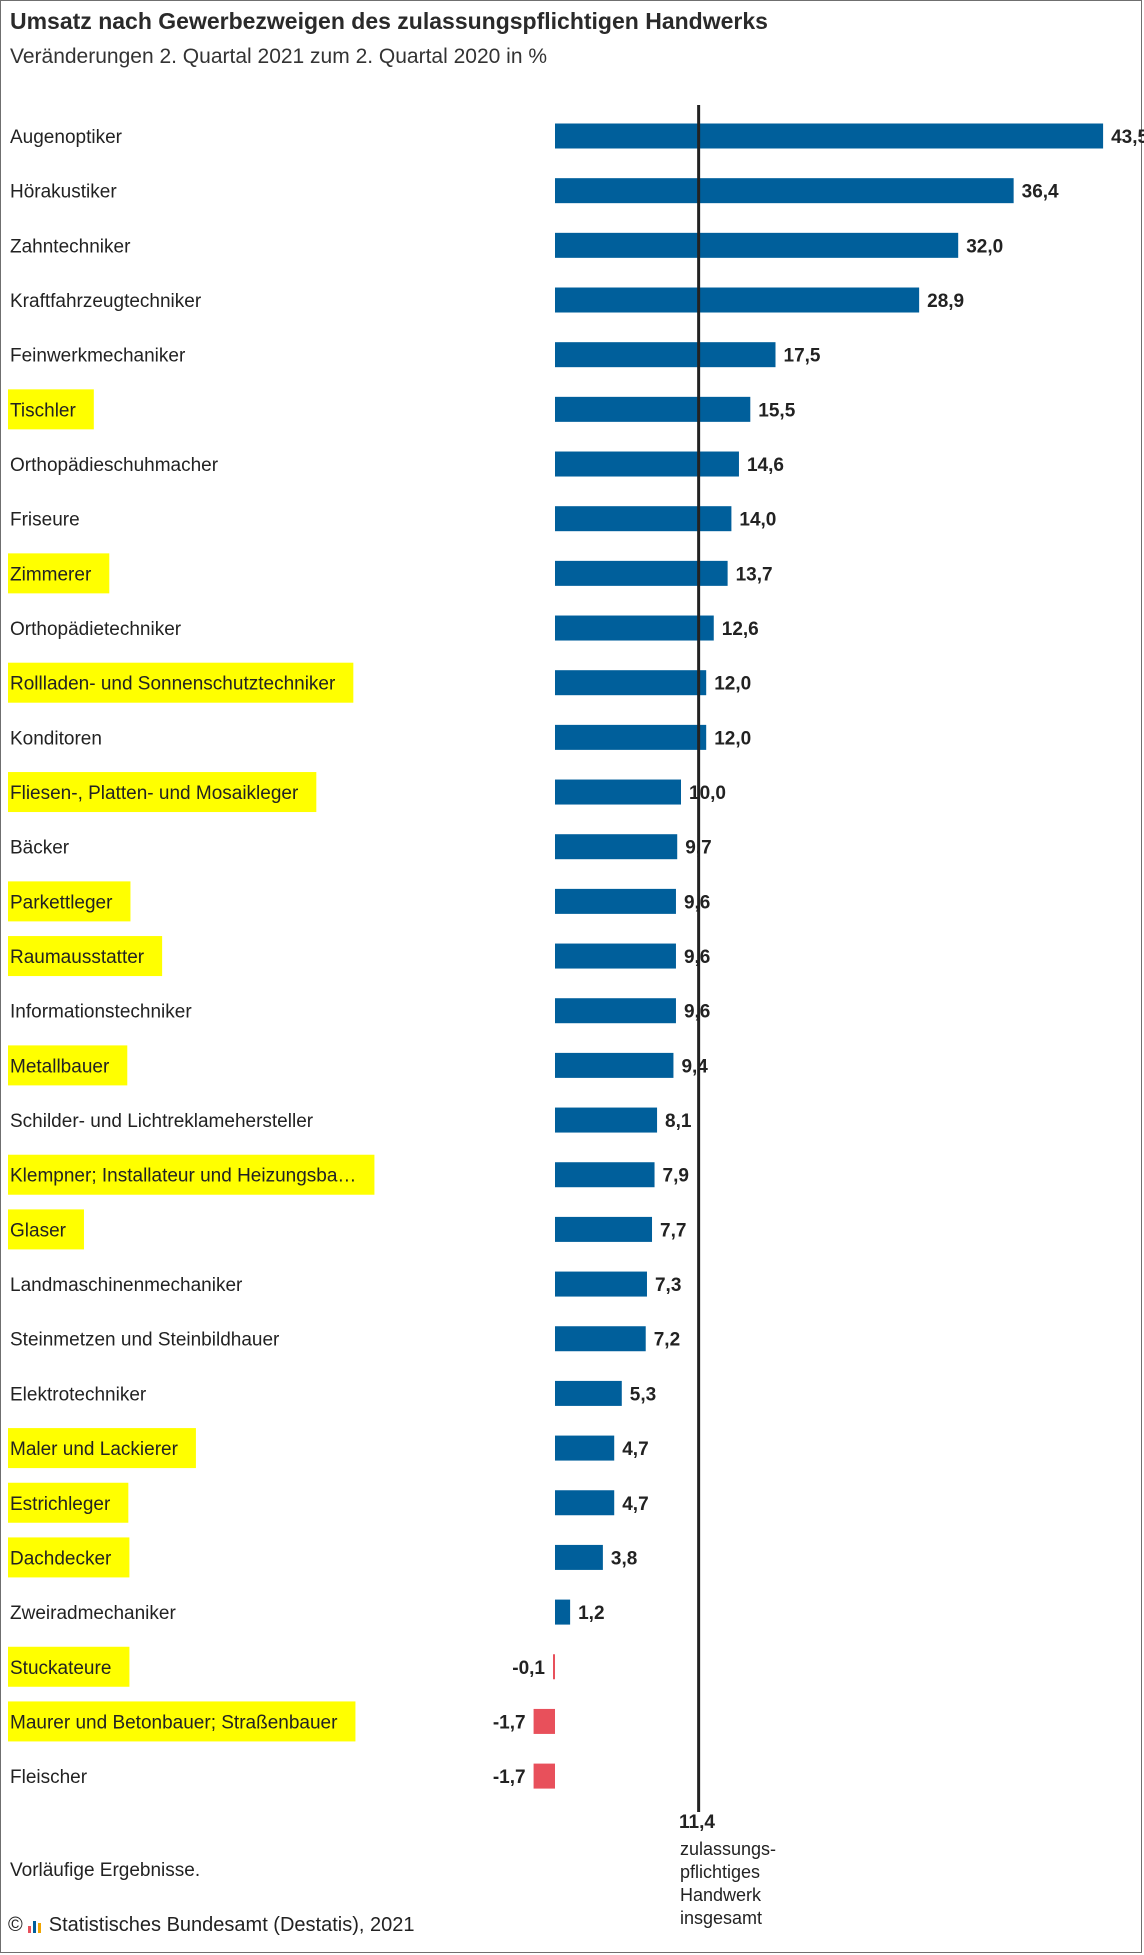 The image size is (1144, 1955). I want to click on category-label: Orthopädietechniker, so click(96, 629).